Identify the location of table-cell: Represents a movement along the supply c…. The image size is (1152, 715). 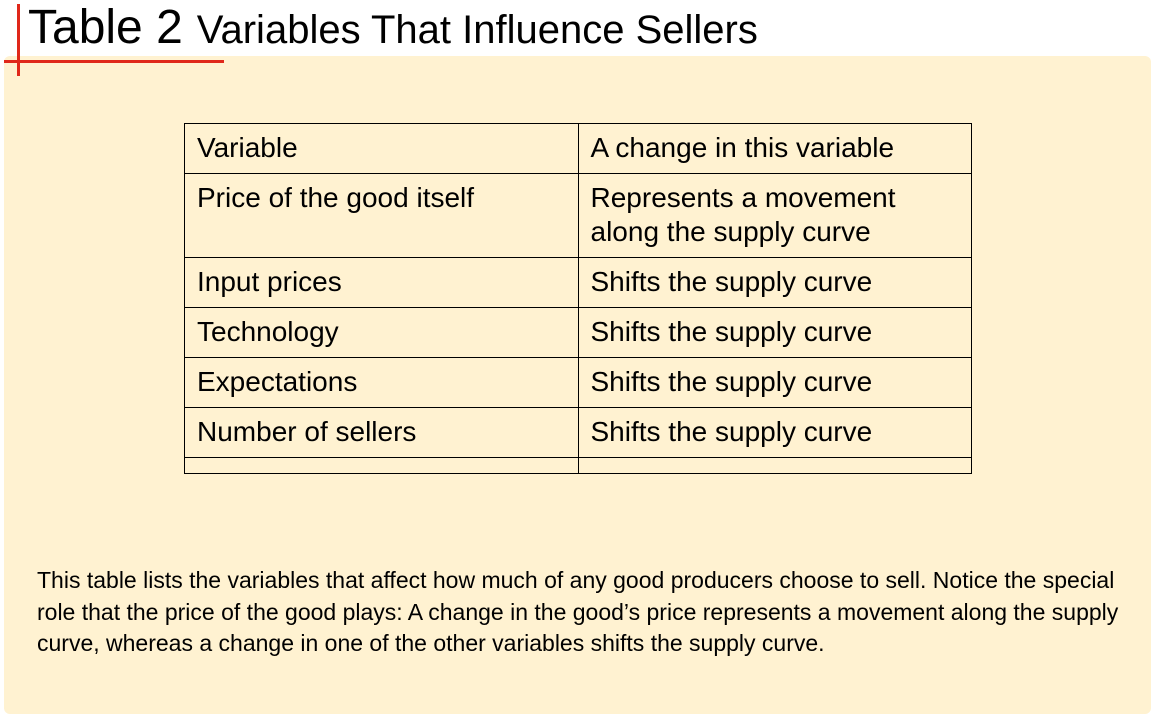
(774, 215).